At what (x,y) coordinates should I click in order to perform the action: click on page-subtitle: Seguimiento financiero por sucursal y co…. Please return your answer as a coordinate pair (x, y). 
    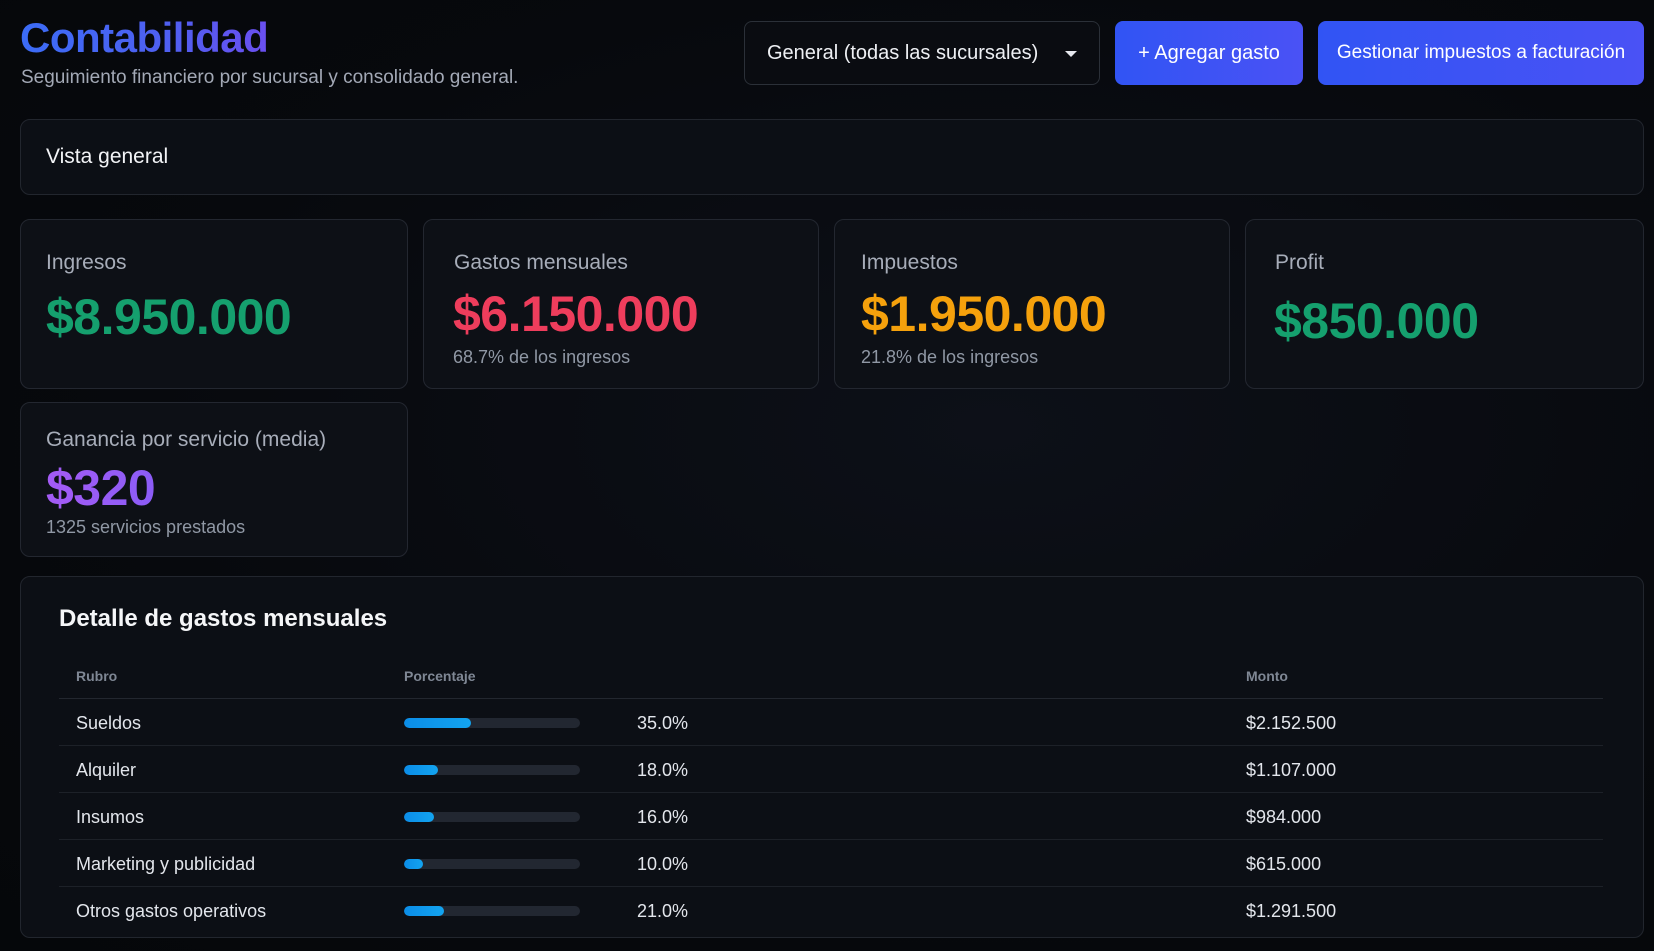
    Looking at the image, I should click on (270, 77).